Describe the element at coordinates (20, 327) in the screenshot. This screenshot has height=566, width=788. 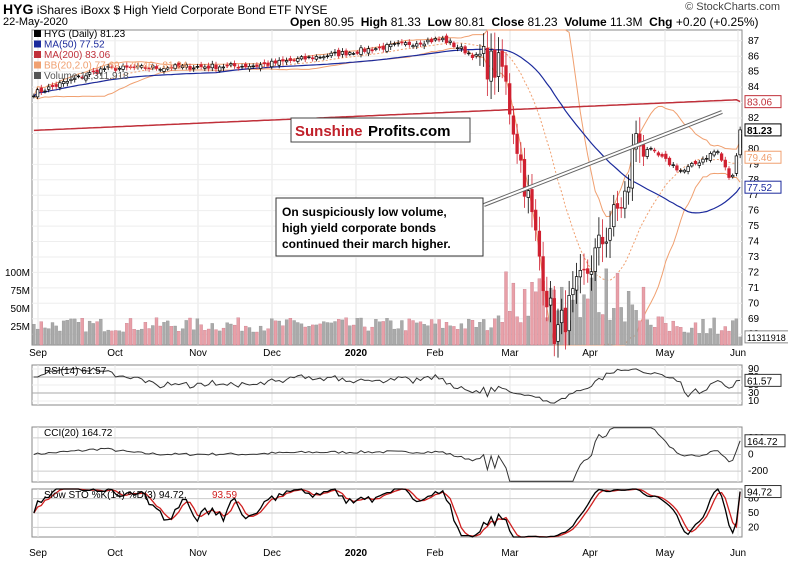
I see `volume-tick: 25M` at that location.